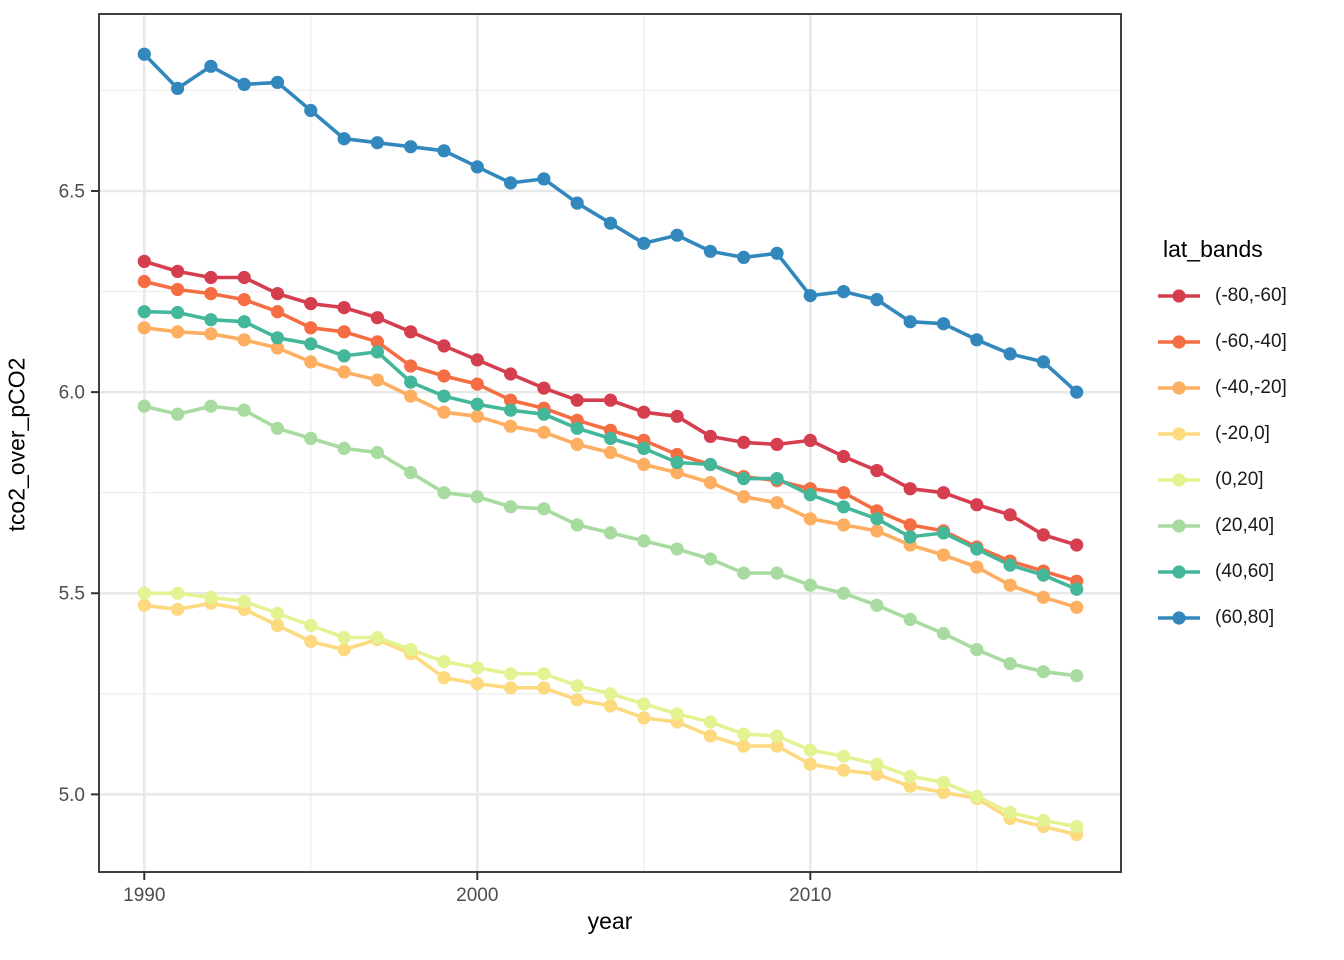 The image size is (1344, 960). I want to click on x-tick-label: 2010, so click(810, 895).